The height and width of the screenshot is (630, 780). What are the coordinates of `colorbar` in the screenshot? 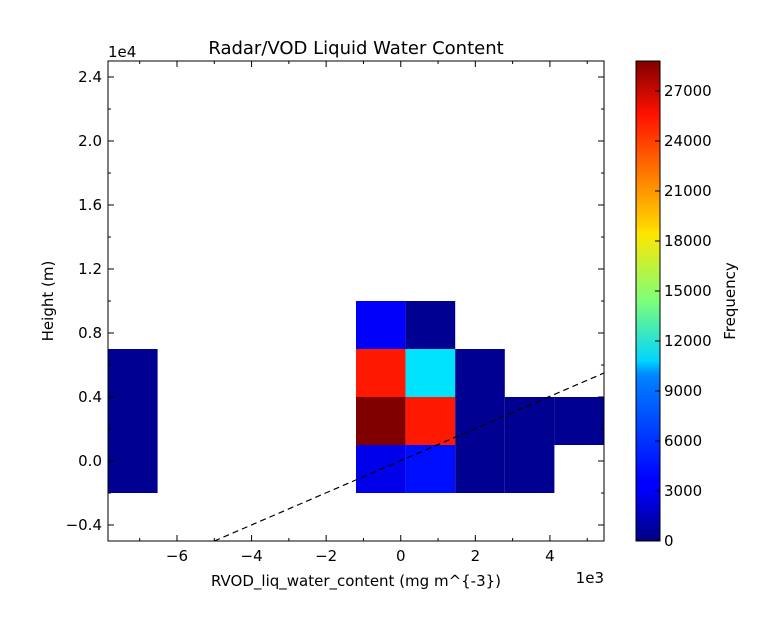 It's located at (648, 301).